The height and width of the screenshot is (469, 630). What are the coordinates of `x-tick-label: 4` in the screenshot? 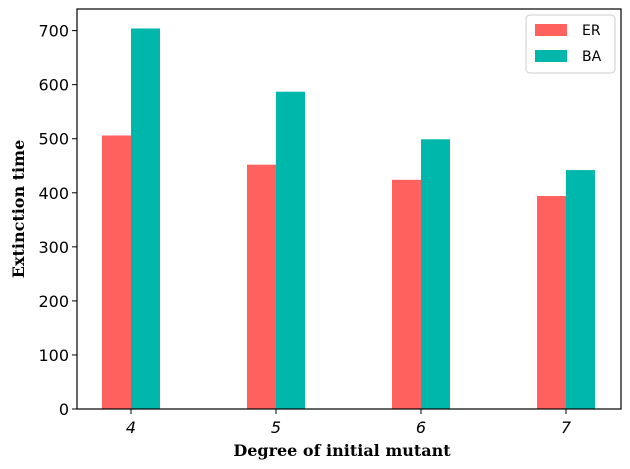 It's located at (131, 427).